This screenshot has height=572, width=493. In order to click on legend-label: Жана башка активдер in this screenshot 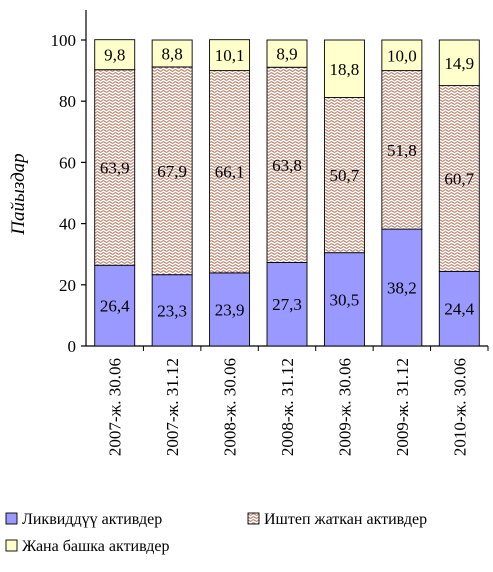, I will do `click(96, 546)`.